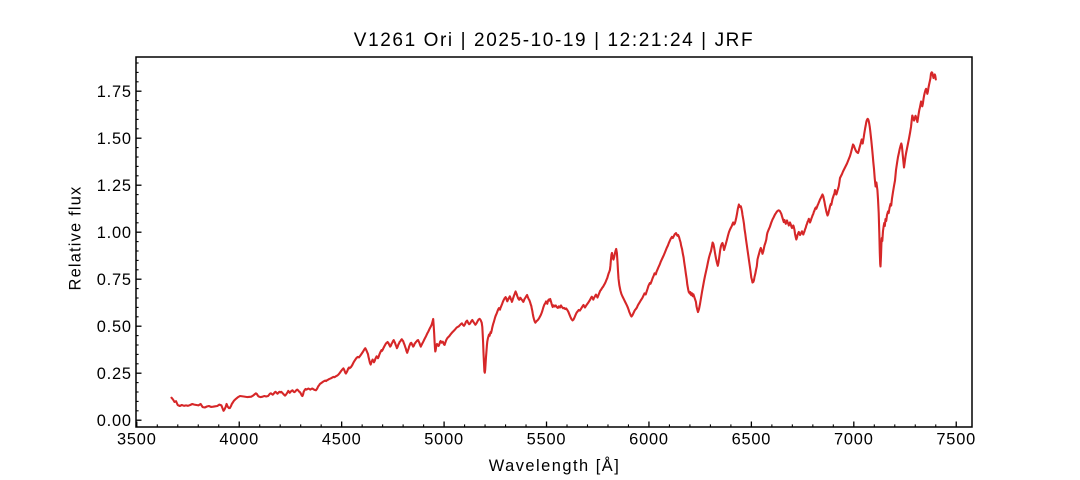 This screenshot has height=480, width=1080. What do you see at coordinates (114, 233) in the screenshot?
I see `svg-text: 1.00` at bounding box center [114, 233].